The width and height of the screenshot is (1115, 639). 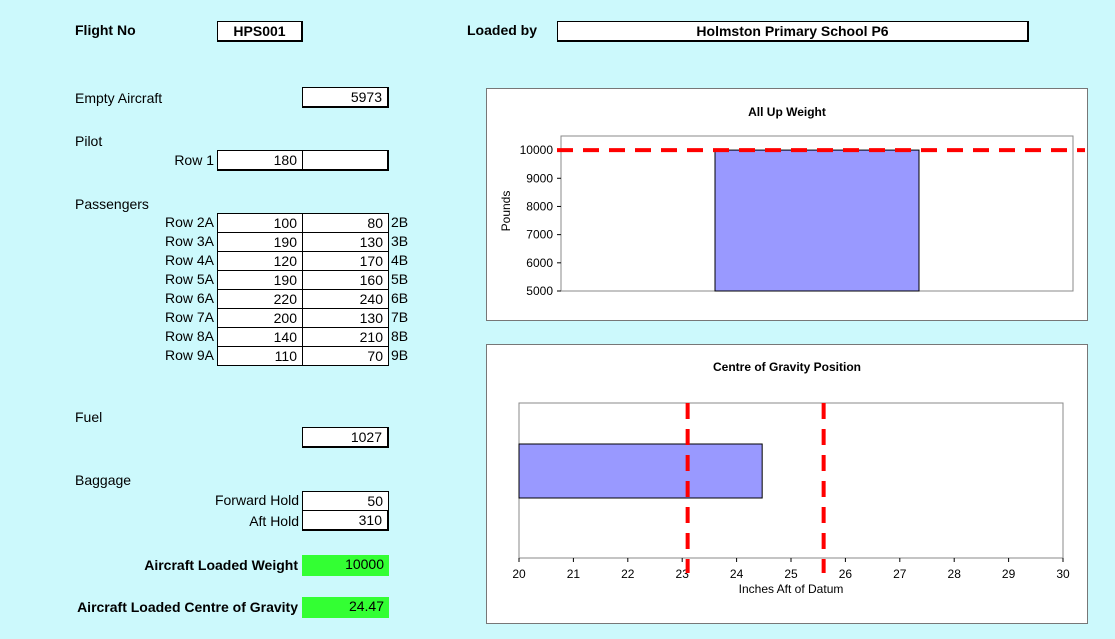 What do you see at coordinates (539, 178) in the screenshot?
I see `y-tick-label: 9000` at bounding box center [539, 178].